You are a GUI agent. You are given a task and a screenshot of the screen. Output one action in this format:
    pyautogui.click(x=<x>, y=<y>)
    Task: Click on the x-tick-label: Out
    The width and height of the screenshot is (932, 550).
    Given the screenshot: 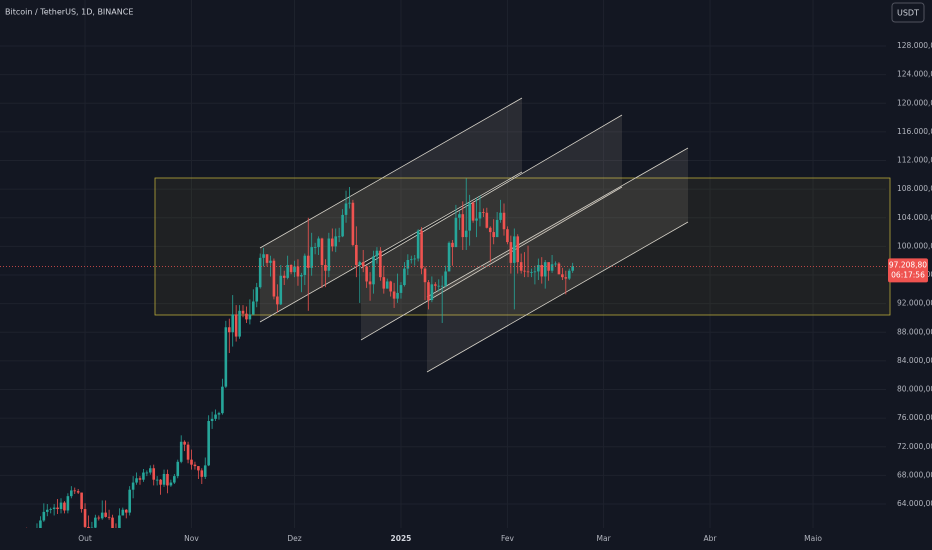 What is the action you would take?
    pyautogui.click(x=85, y=538)
    